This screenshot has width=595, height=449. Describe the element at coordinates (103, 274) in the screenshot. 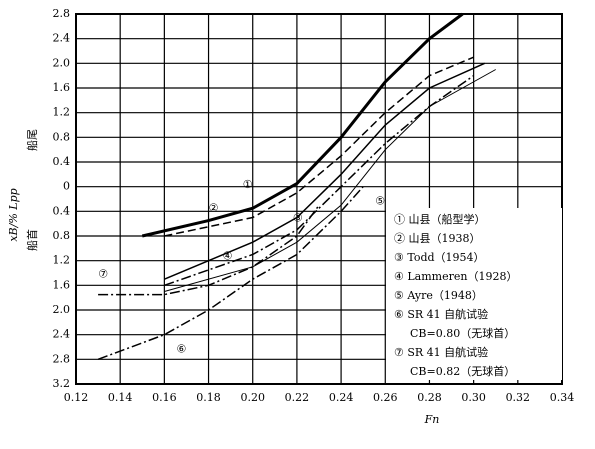

I see `curve-tag: ⑦` at that location.